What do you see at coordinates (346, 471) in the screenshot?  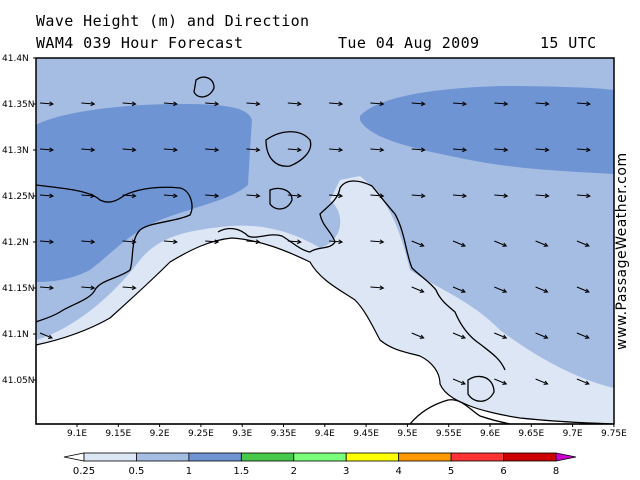 I see `legend-label: 3` at bounding box center [346, 471].